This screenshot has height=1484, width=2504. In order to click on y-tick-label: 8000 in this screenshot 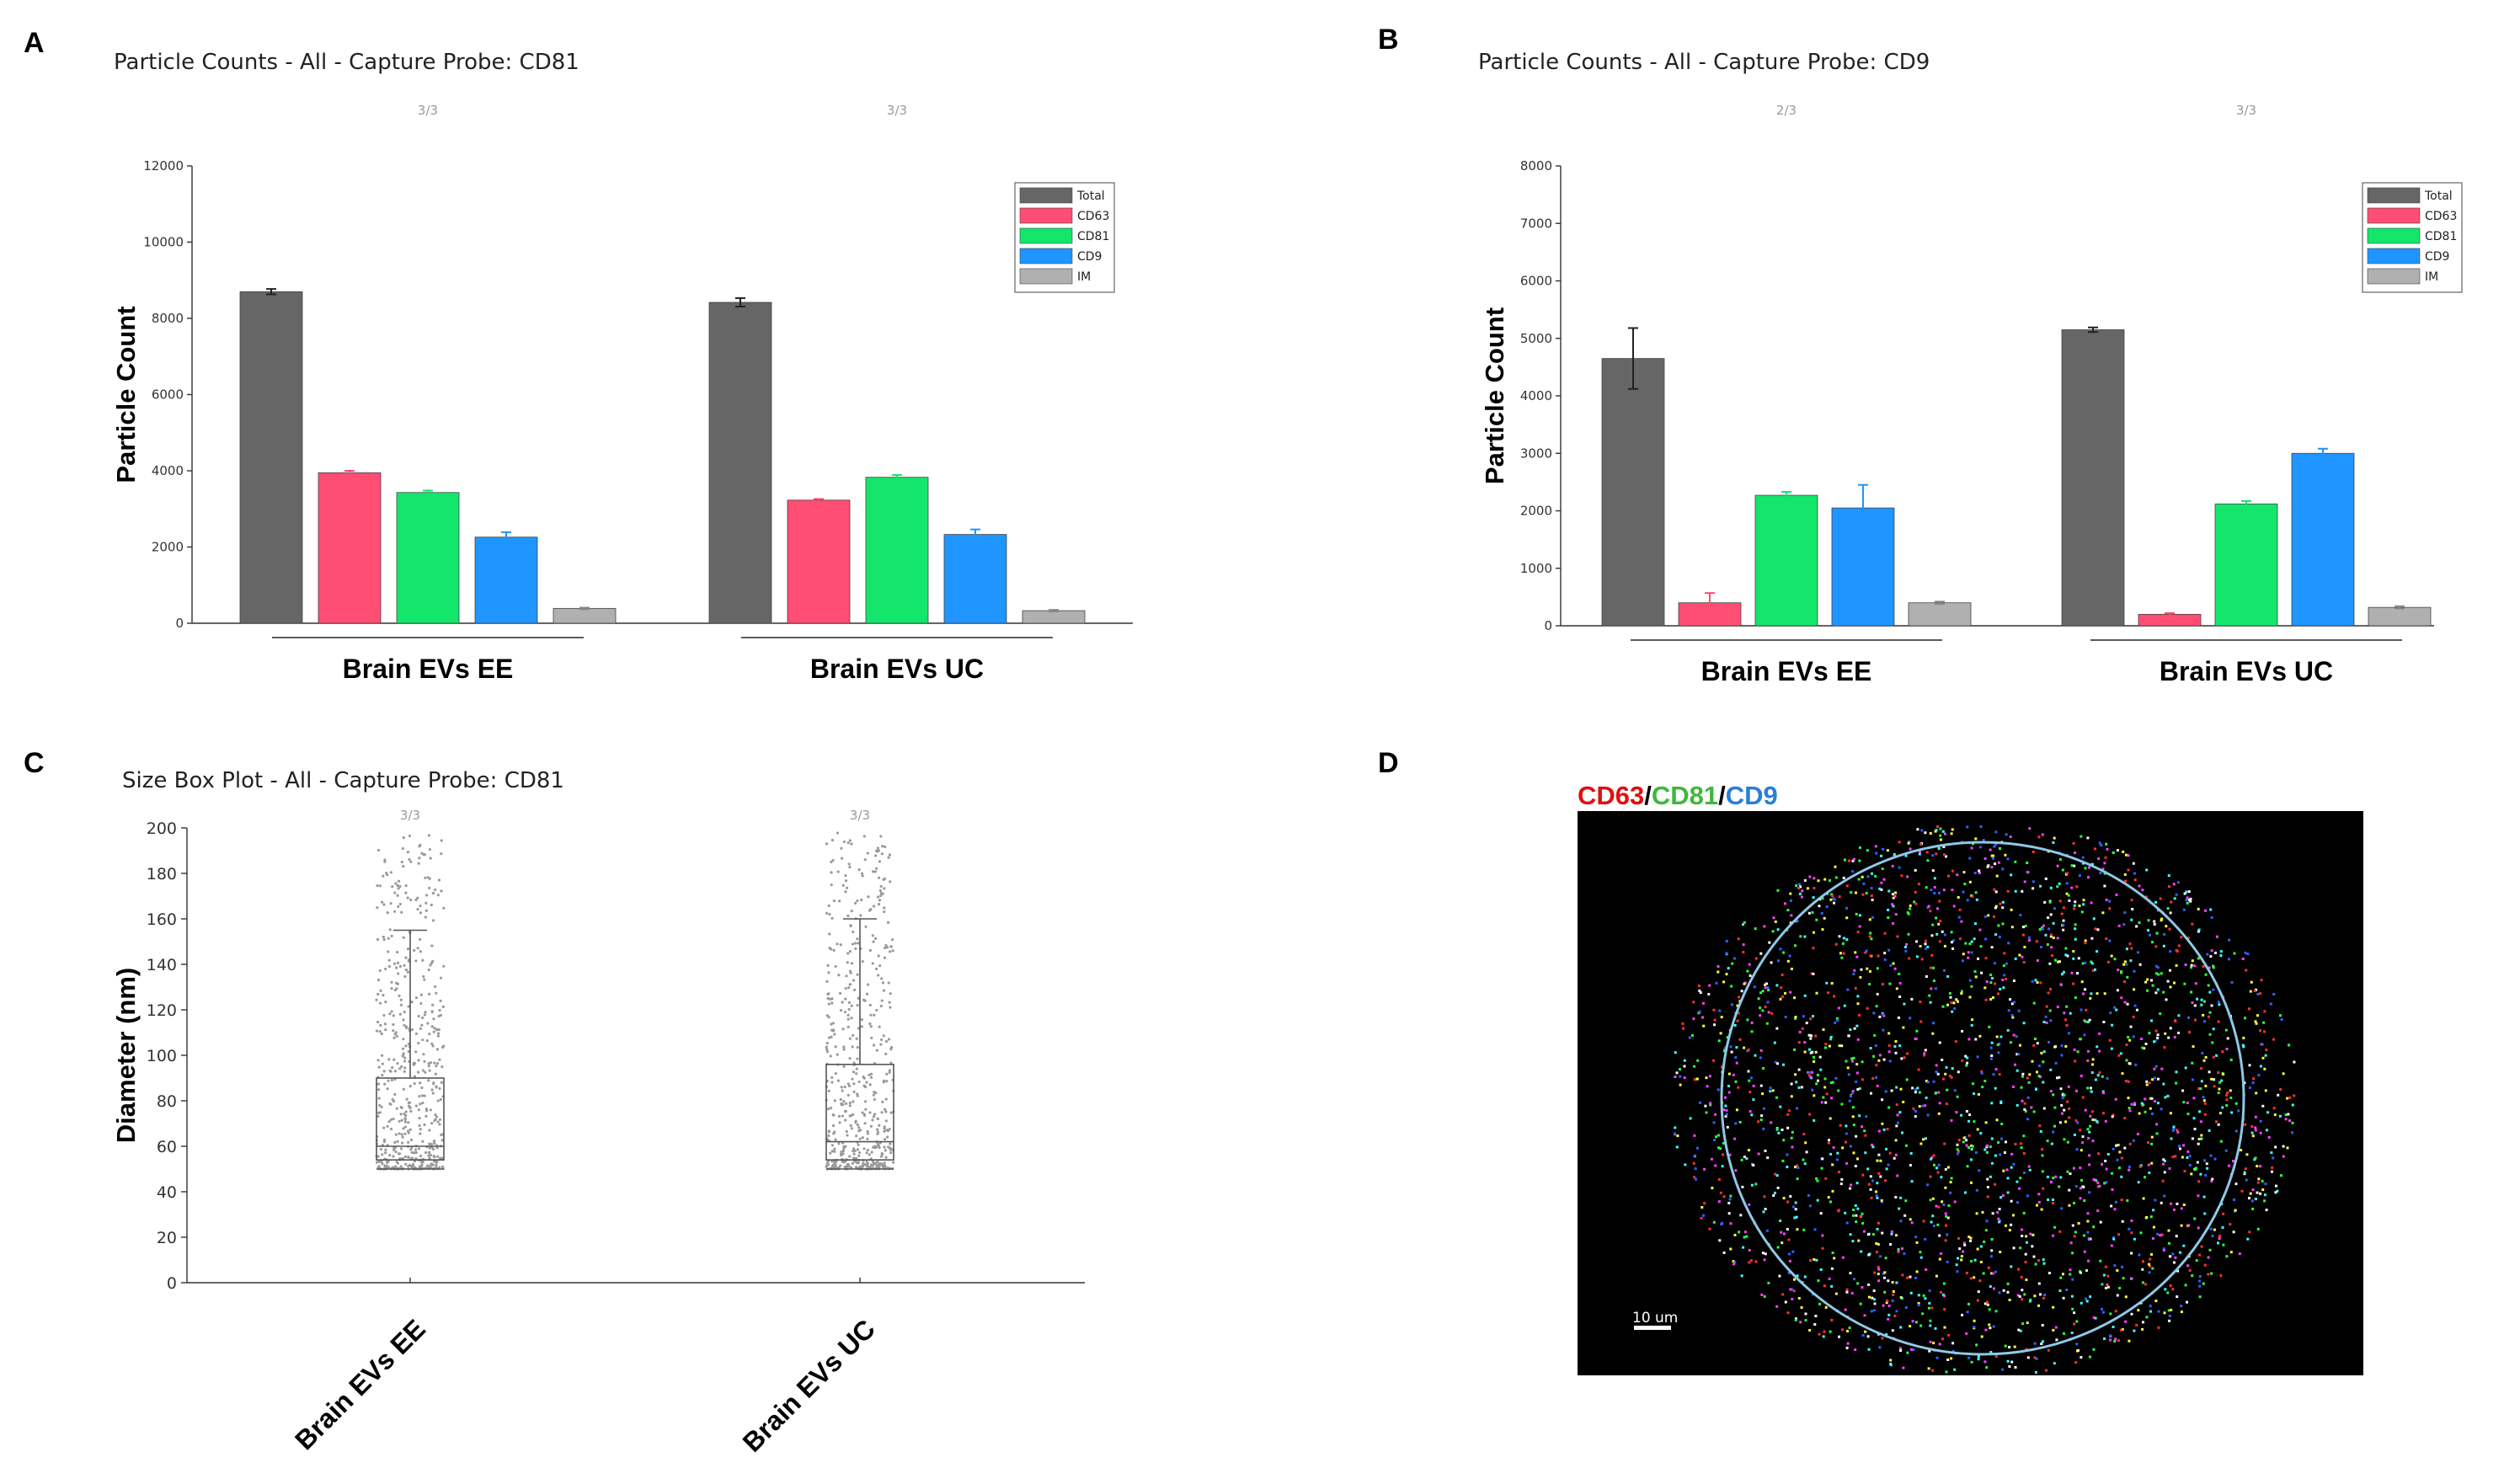, I will do `click(168, 319)`.